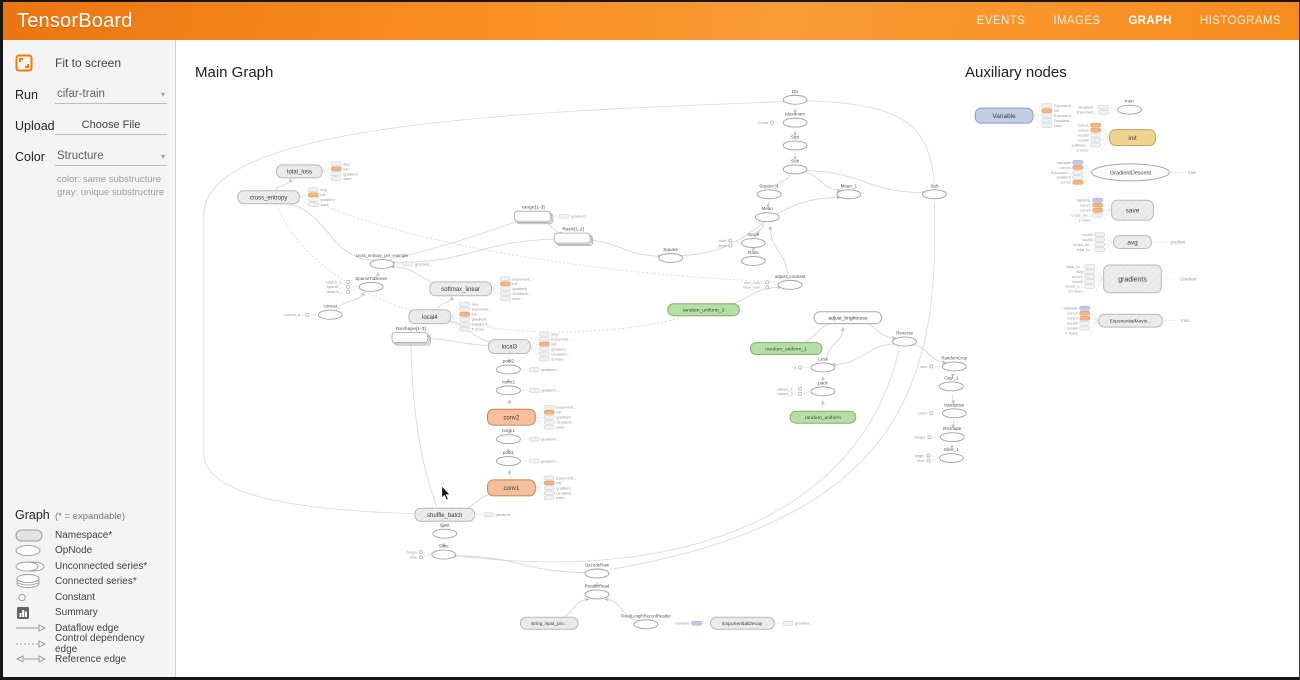 This screenshot has width=1300, height=680. What do you see at coordinates (111, 95) in the screenshot?
I see `run-select: cifar-train ▾` at bounding box center [111, 95].